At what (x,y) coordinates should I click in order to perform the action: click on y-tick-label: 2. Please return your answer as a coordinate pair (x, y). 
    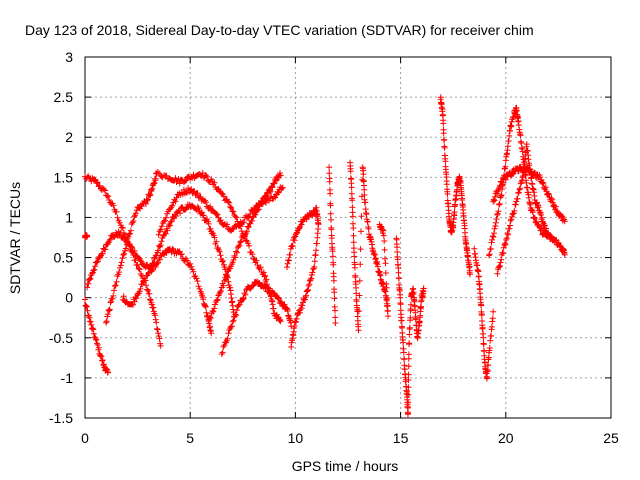
    Looking at the image, I should click on (69, 137).